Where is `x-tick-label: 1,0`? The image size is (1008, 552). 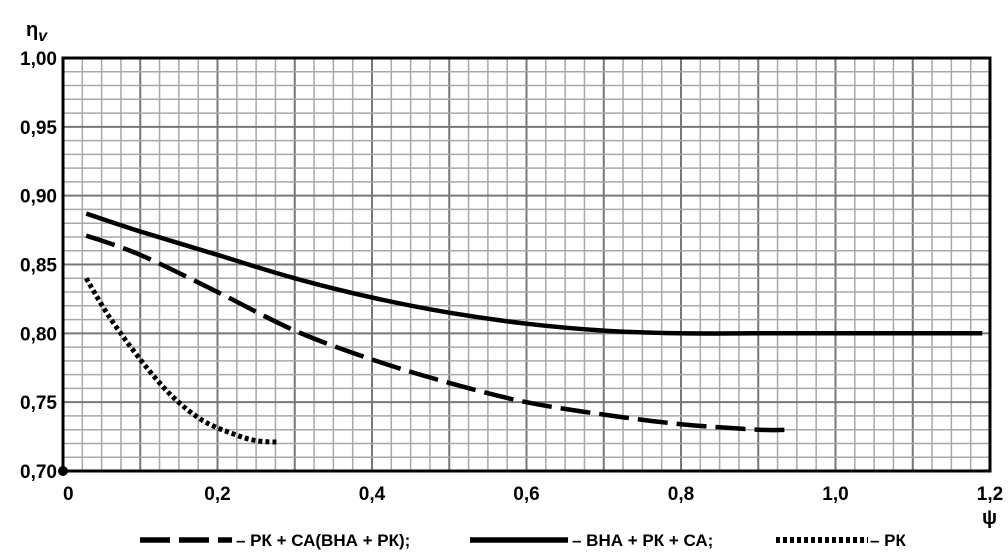 x-tick-label: 1,0 is located at coordinates (835, 494).